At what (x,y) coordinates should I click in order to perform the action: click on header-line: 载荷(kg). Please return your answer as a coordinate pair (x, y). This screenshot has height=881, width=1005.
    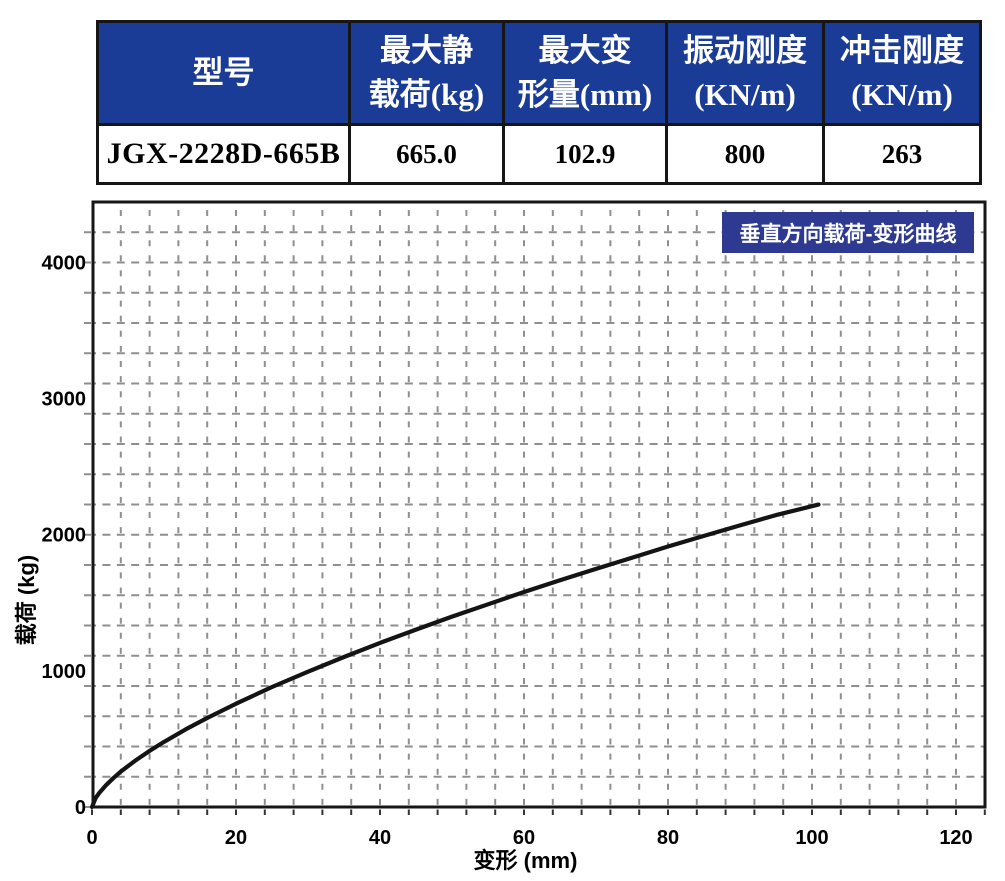
    Looking at the image, I should click on (426, 94).